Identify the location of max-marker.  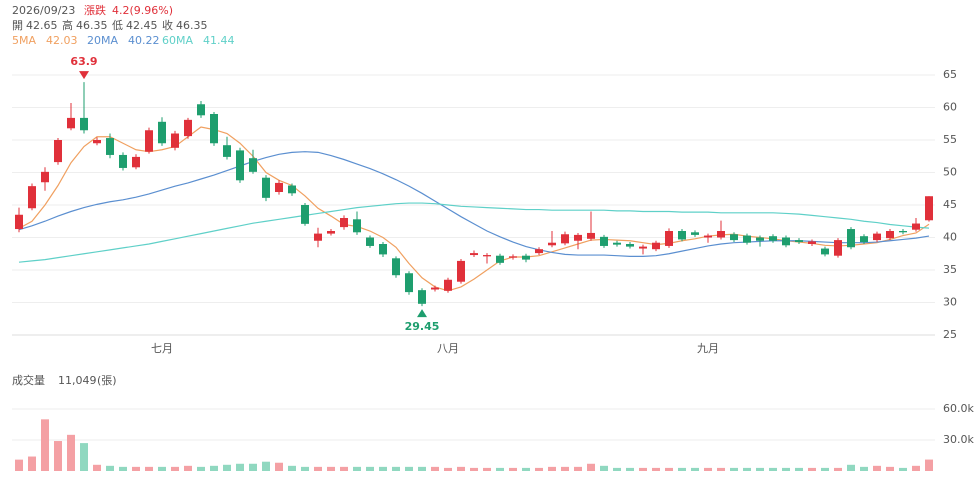
(84, 75).